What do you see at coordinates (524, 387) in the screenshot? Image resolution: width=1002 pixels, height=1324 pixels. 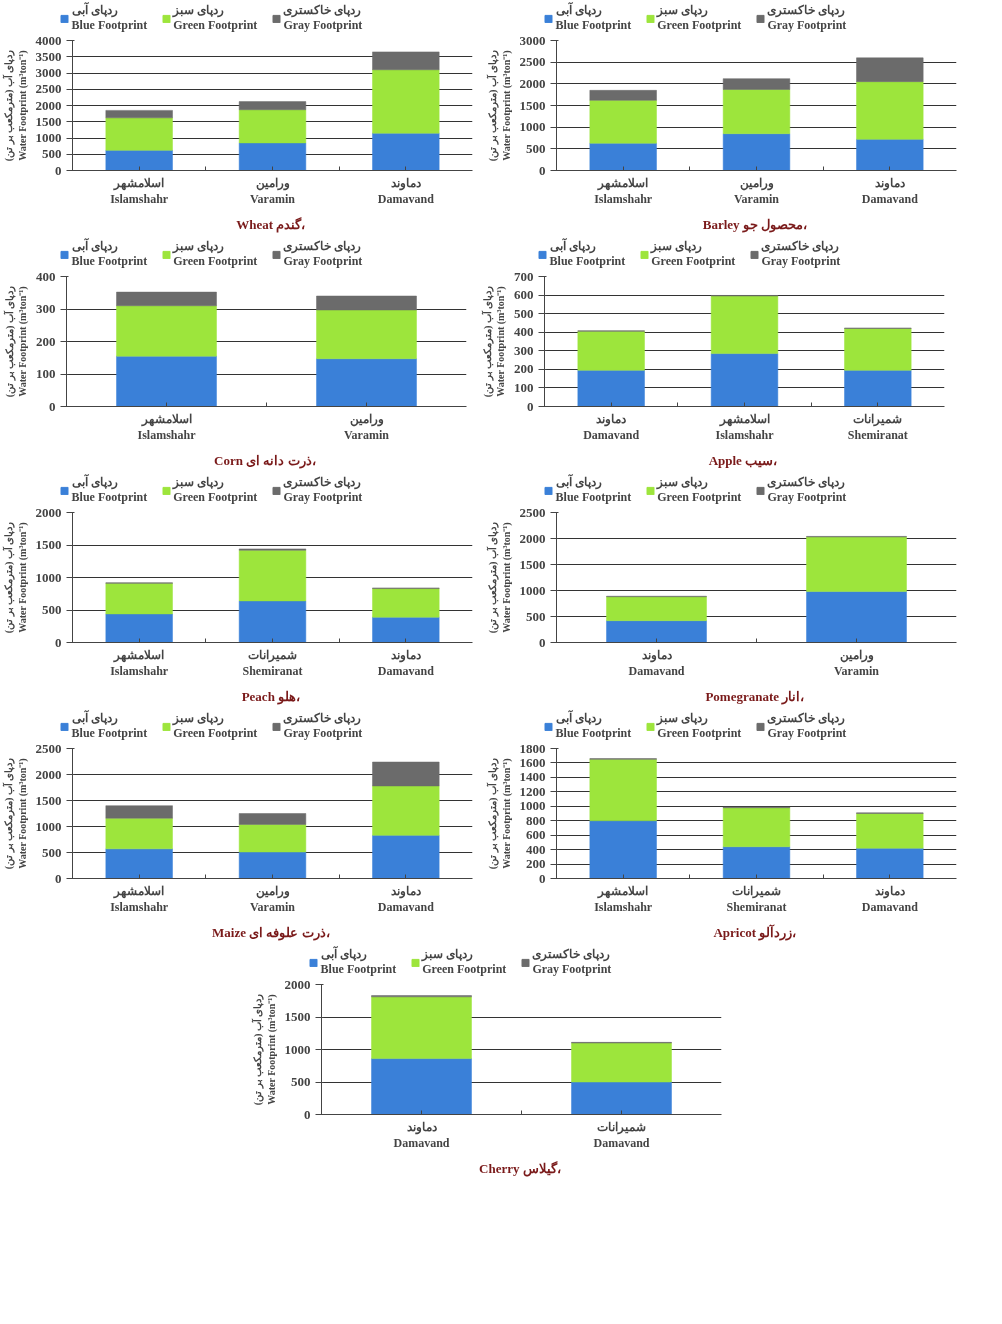 I see `y-tick-label: 100` at bounding box center [524, 387].